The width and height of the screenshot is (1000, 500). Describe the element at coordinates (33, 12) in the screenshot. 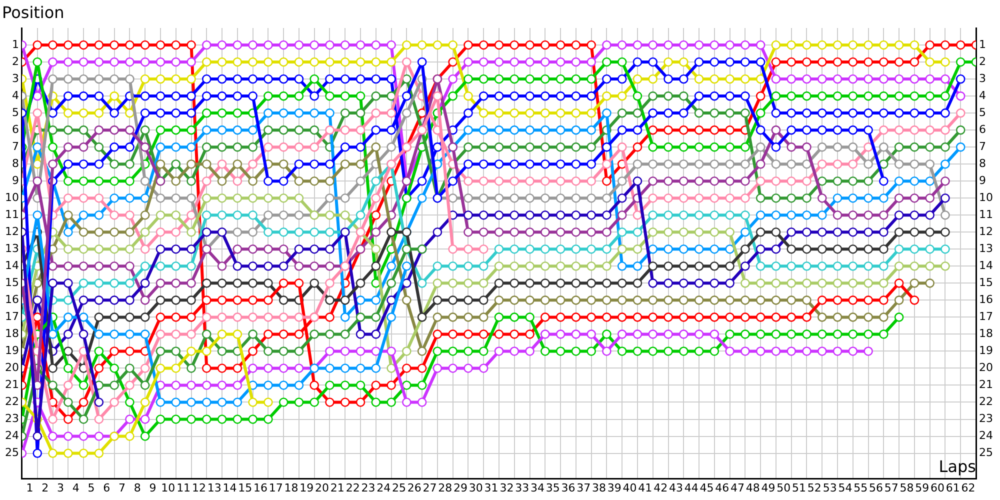

I see `y-axis-title: Position` at that location.